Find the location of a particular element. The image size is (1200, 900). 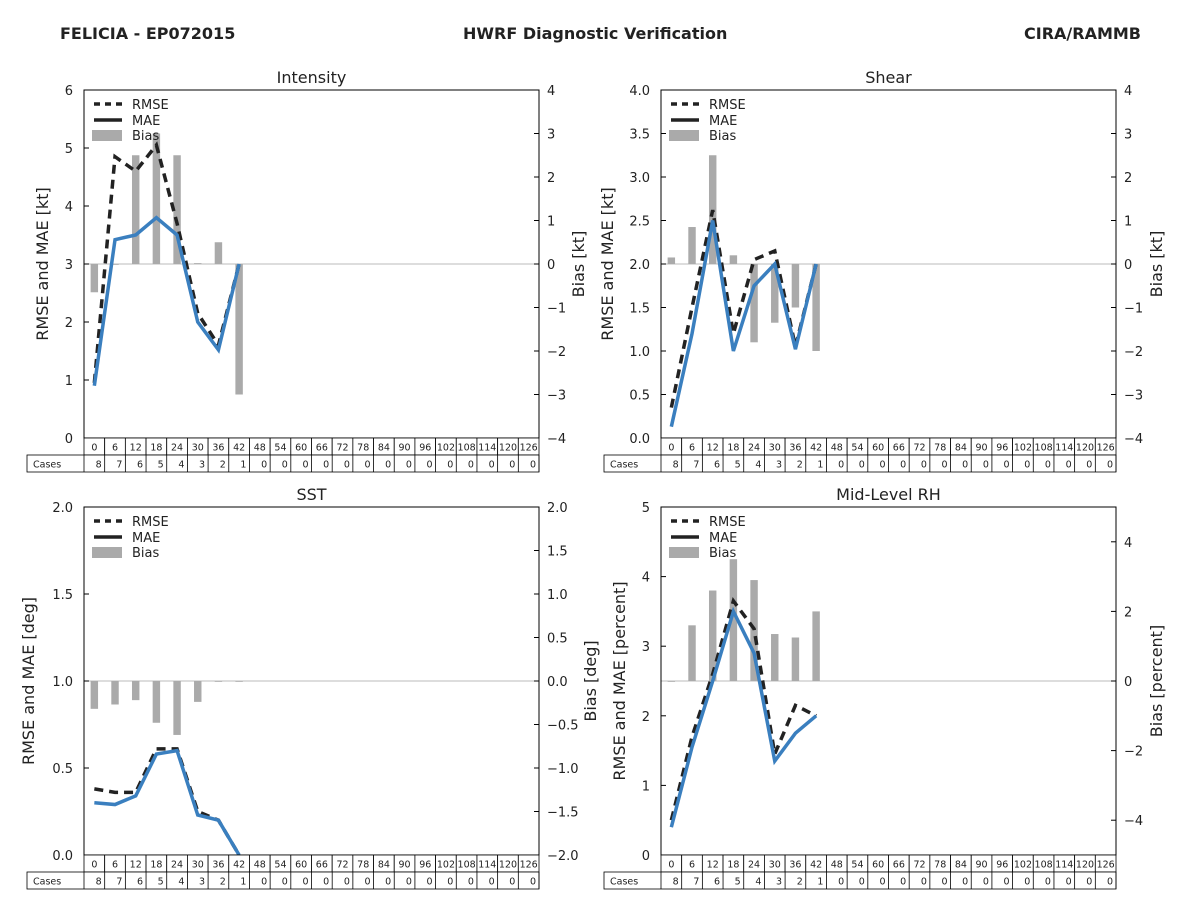

chart-title: Intensity is located at coordinates (312, 77).